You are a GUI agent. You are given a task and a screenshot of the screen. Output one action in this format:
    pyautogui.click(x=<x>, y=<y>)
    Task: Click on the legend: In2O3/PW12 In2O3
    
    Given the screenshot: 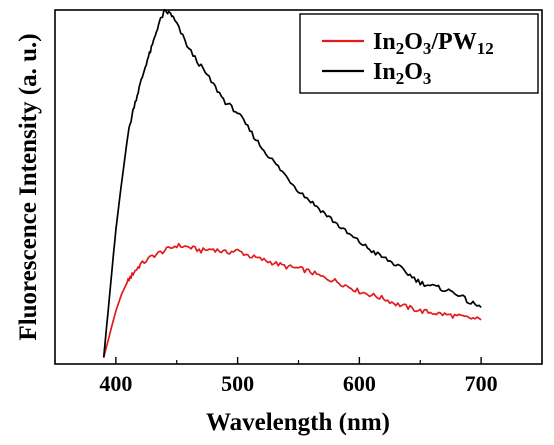 What is the action you would take?
    pyautogui.click(x=419, y=53)
    